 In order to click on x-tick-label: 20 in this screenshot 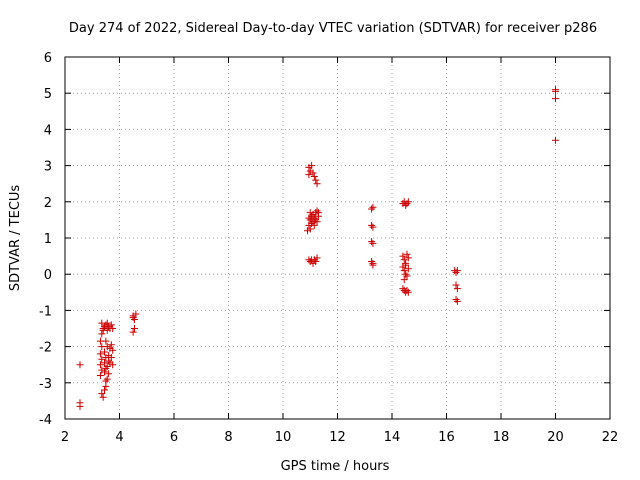, I will do `click(555, 437)`.